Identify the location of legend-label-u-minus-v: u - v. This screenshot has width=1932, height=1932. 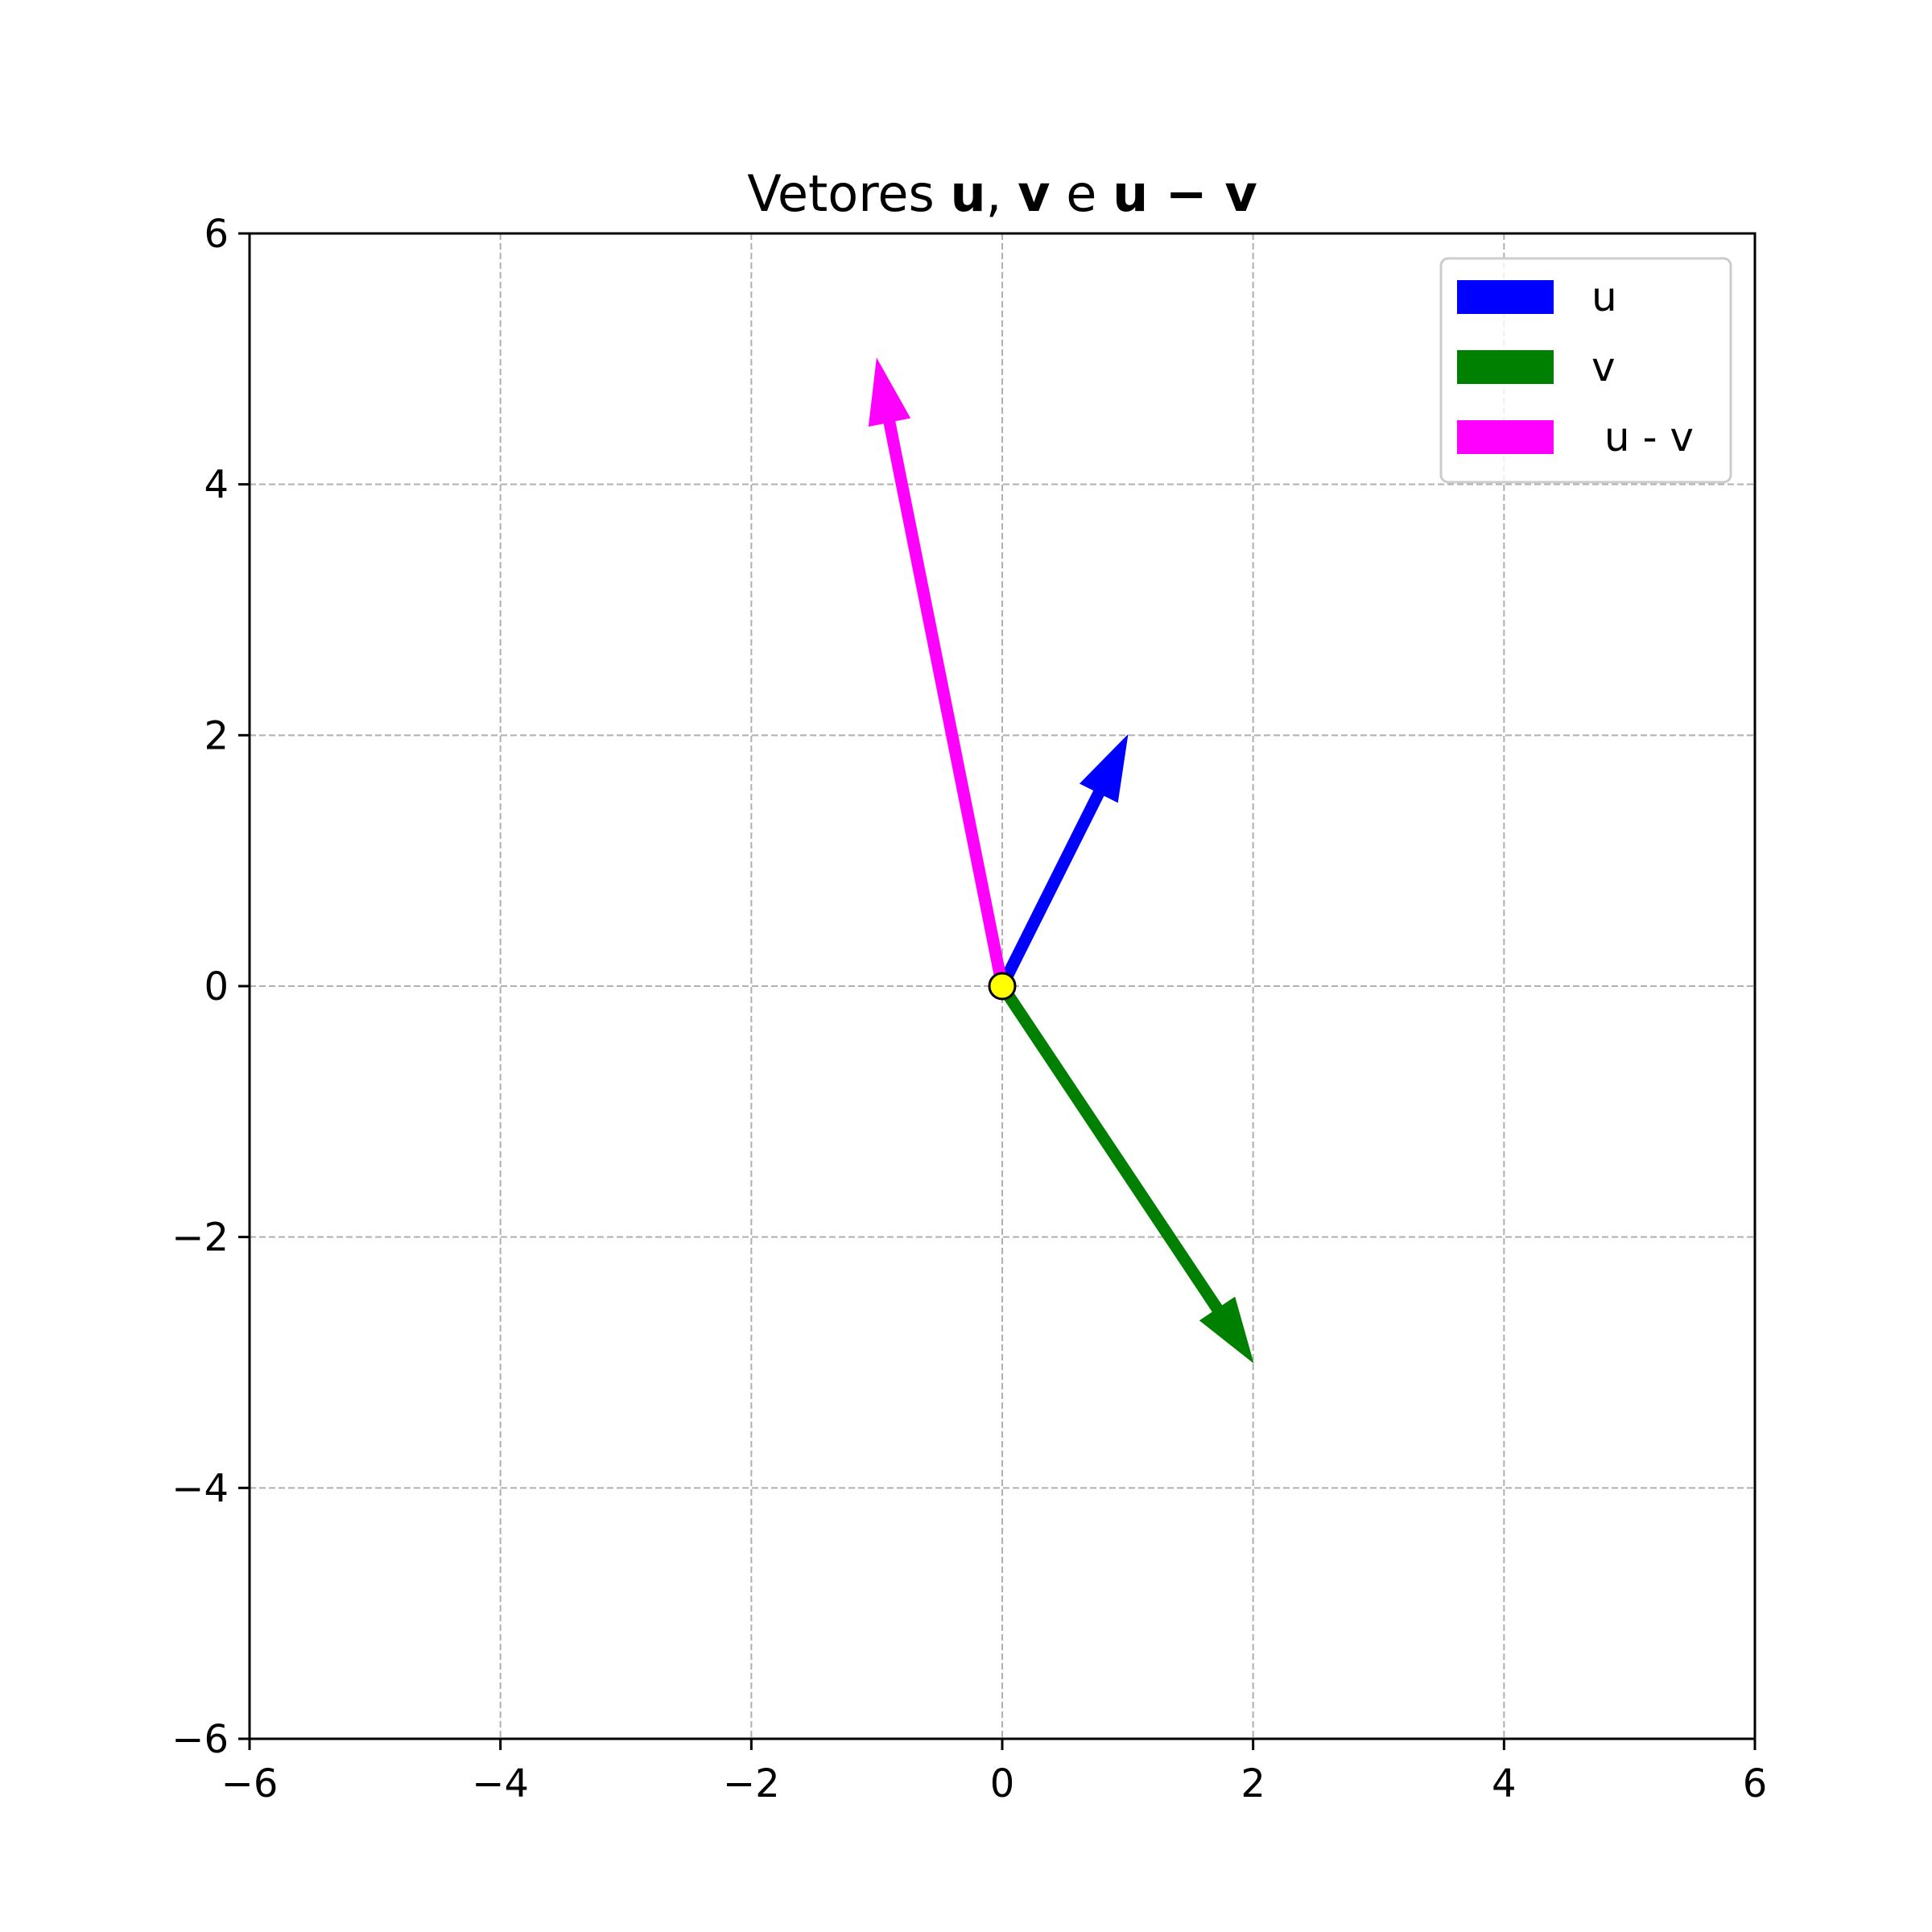
(1642, 437).